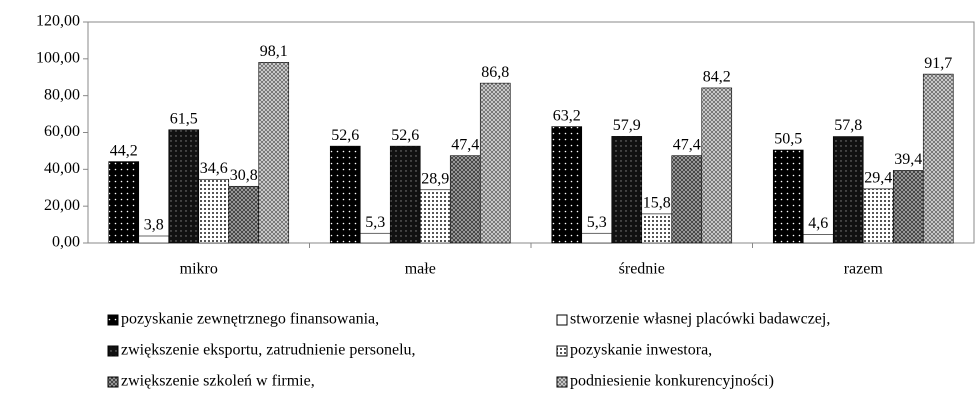 The height and width of the screenshot is (404, 976). What do you see at coordinates (657, 203) in the screenshot?
I see `value-label: 15,8` at bounding box center [657, 203].